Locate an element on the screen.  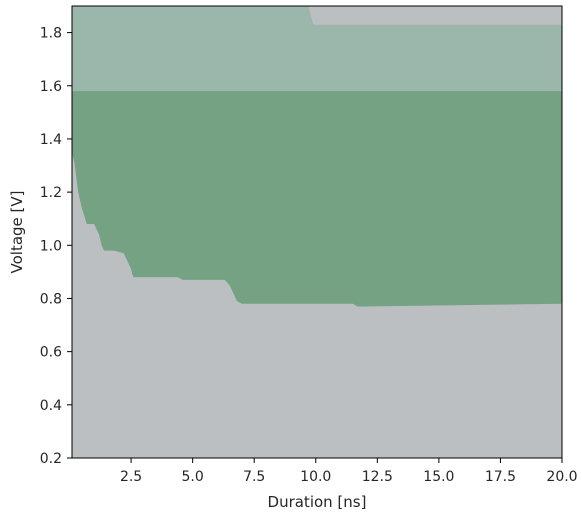
x-axis-label: Duration [ns] is located at coordinates (317, 502).